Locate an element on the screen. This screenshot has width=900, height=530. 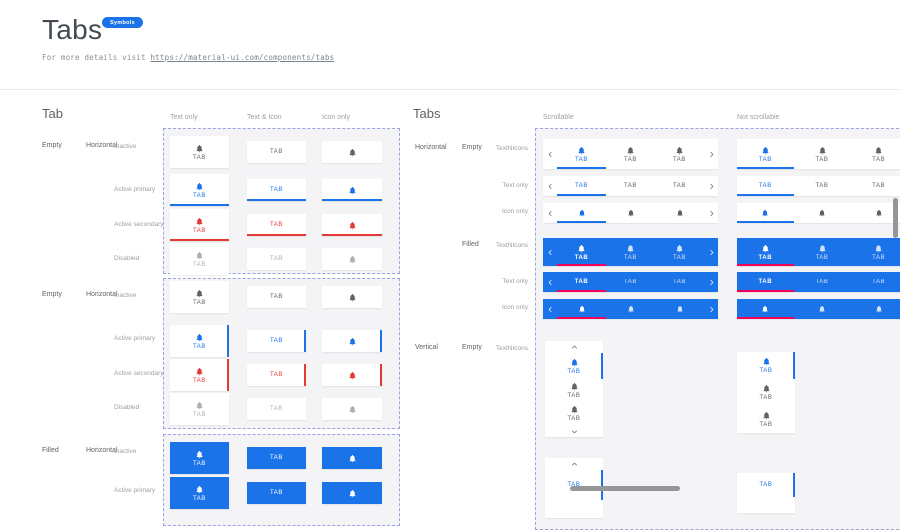
group-orientation-label: Vertical is located at coordinates (426, 347).